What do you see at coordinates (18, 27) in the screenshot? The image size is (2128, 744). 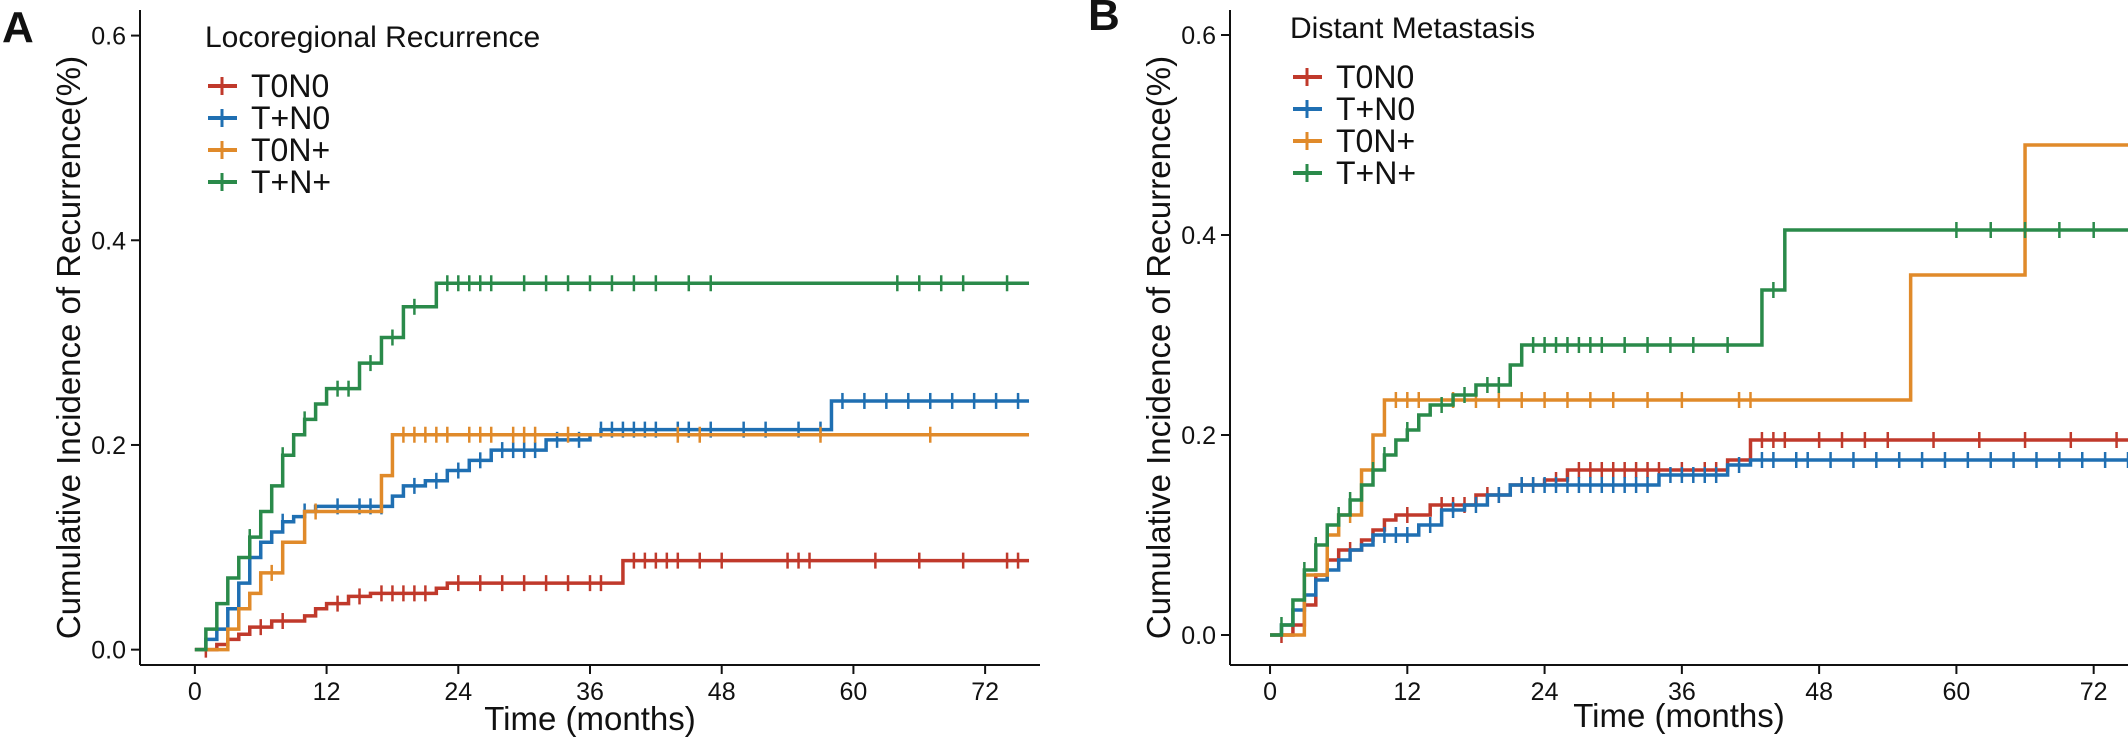 I see `panel-label: A` at bounding box center [18, 27].